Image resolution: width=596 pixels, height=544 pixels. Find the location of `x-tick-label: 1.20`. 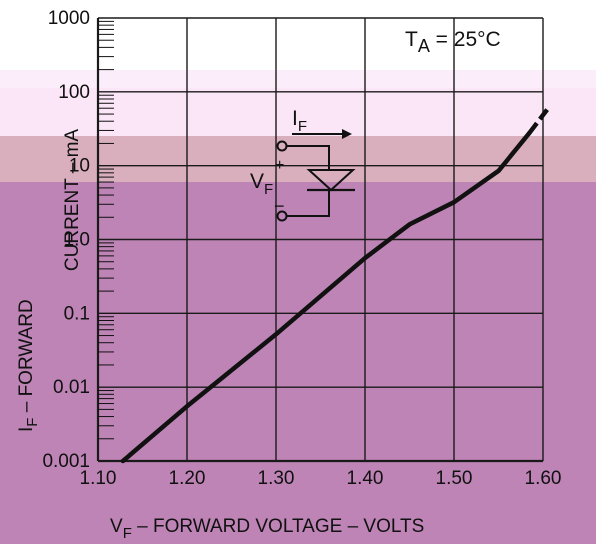

x-tick-label: 1.20 is located at coordinates (187, 478).